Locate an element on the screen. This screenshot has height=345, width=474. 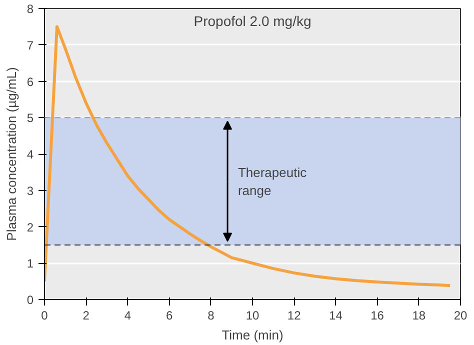
y-tick-label: 2 is located at coordinates (30, 227).